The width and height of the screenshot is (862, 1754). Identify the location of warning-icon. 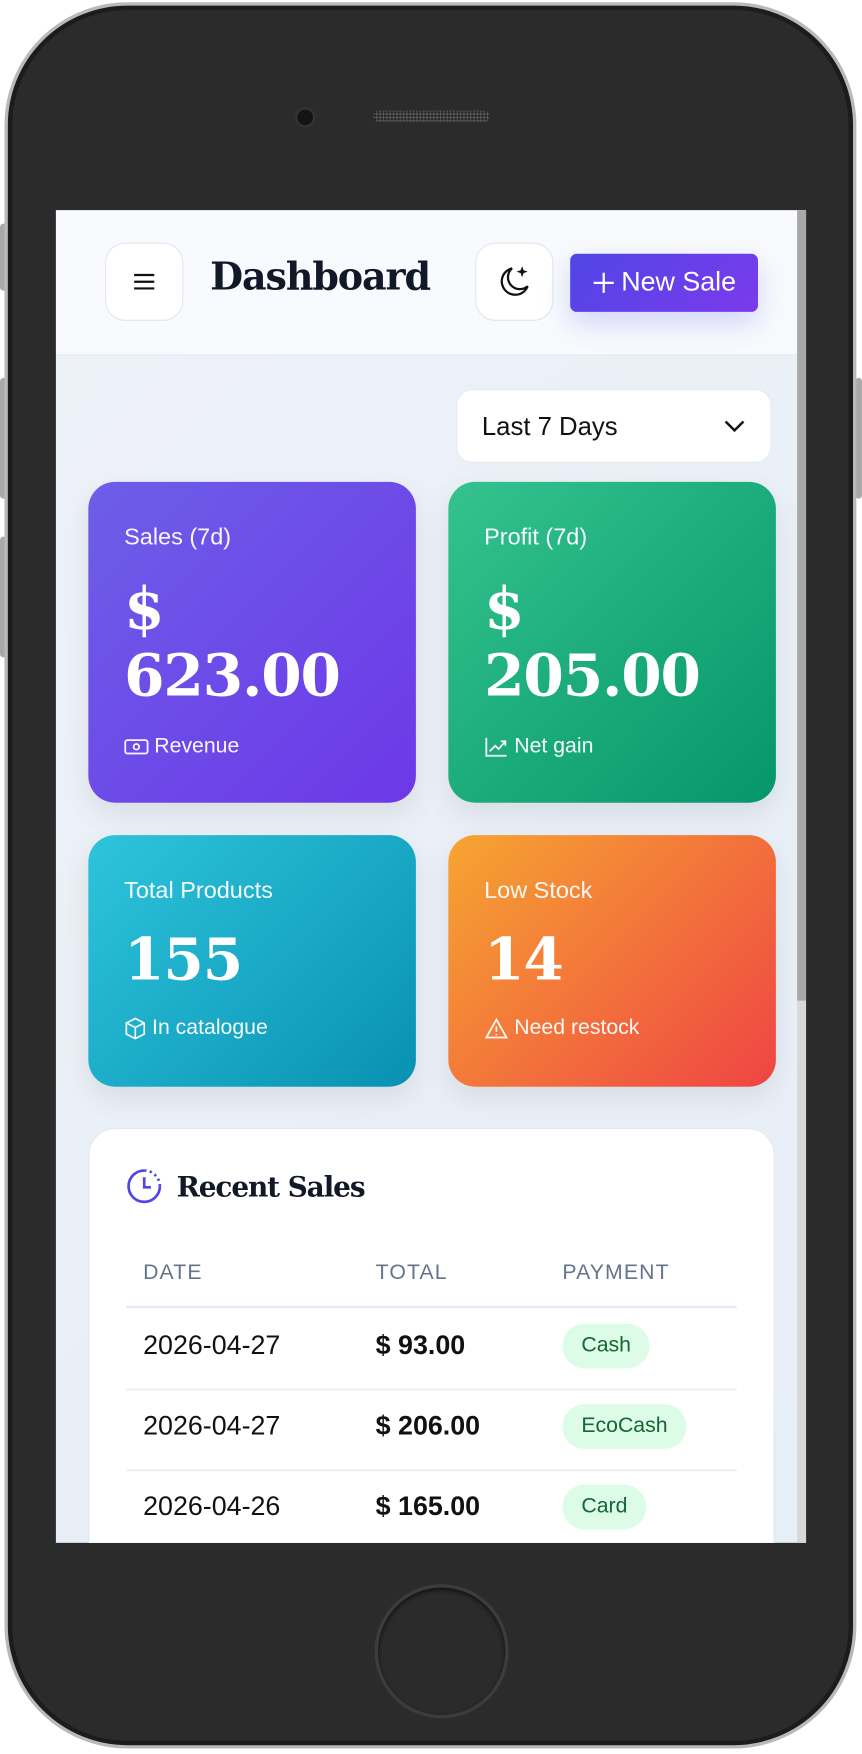
(496, 1028).